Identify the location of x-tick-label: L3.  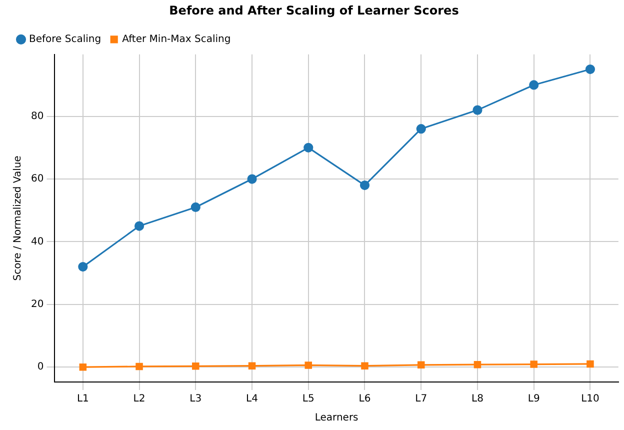
(196, 399).